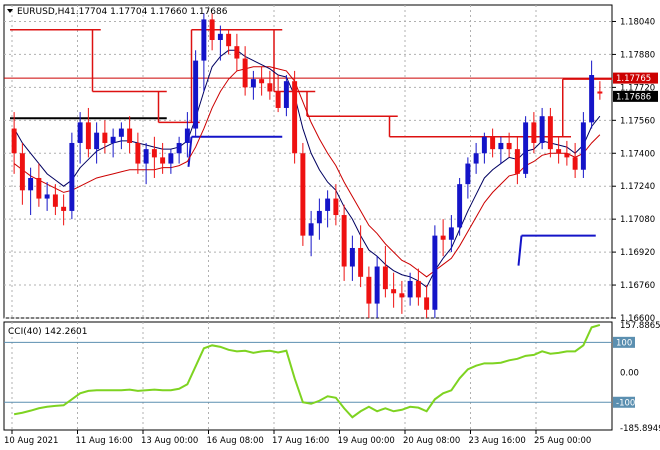  Describe the element at coordinates (31, 441) in the screenshot. I see `time-tick-label: 10 Aug 2021` at that location.